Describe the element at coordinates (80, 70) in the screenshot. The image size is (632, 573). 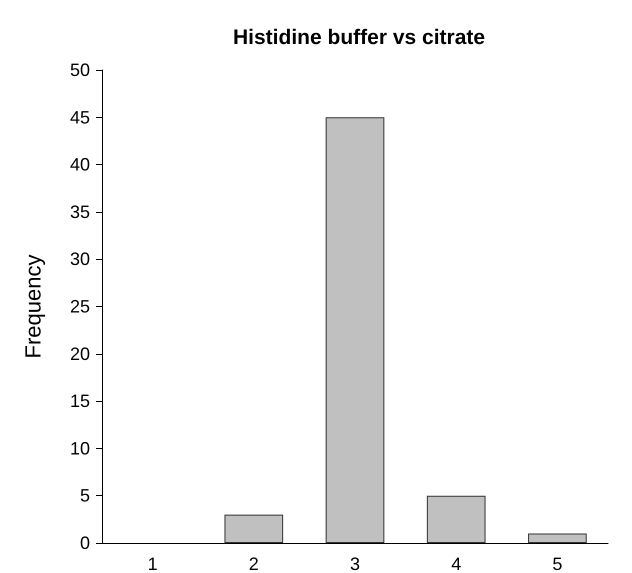
I see `y-tick-label: 50` at that location.